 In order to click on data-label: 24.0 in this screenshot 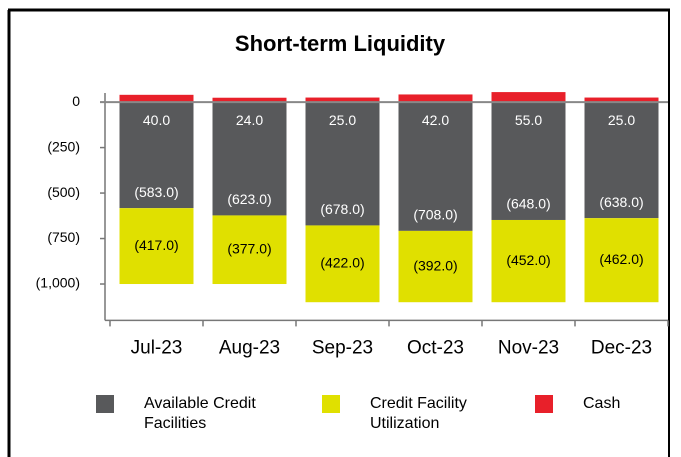, I will do `click(249, 120)`.